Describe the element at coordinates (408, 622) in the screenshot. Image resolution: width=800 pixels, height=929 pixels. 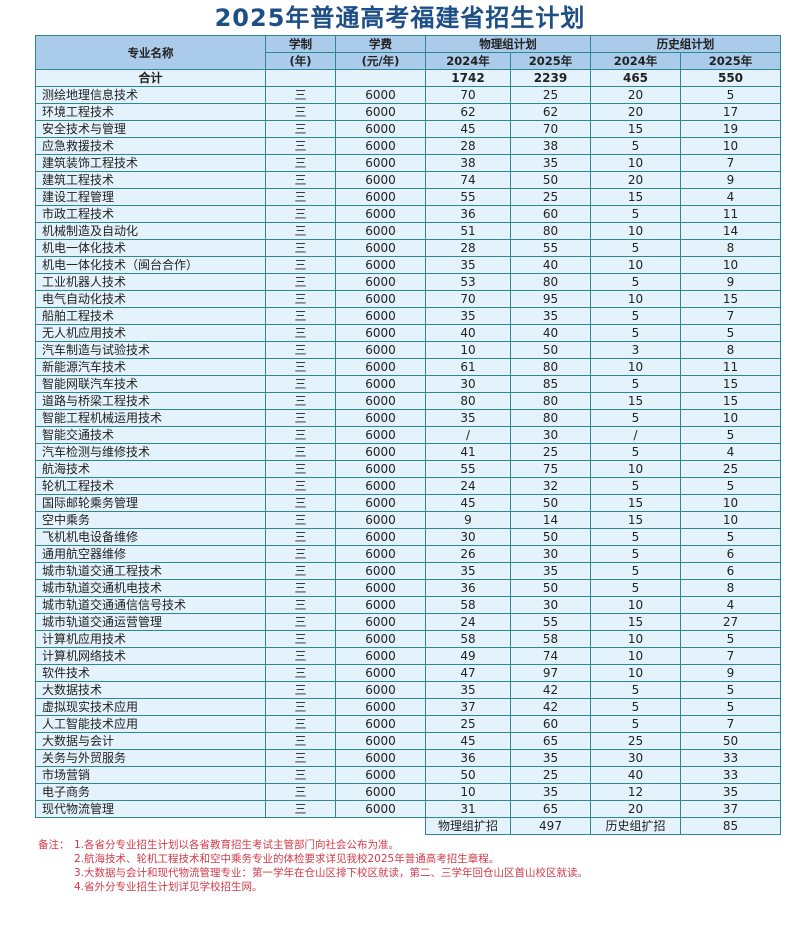
I see `table-row: 城市轨道交通运营管理三 6000 24 55 15 27` at that location.